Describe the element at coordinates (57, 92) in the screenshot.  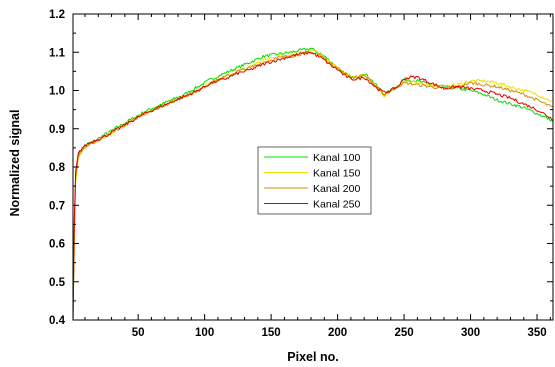
I see `y-tick-label: 1.0` at that location.